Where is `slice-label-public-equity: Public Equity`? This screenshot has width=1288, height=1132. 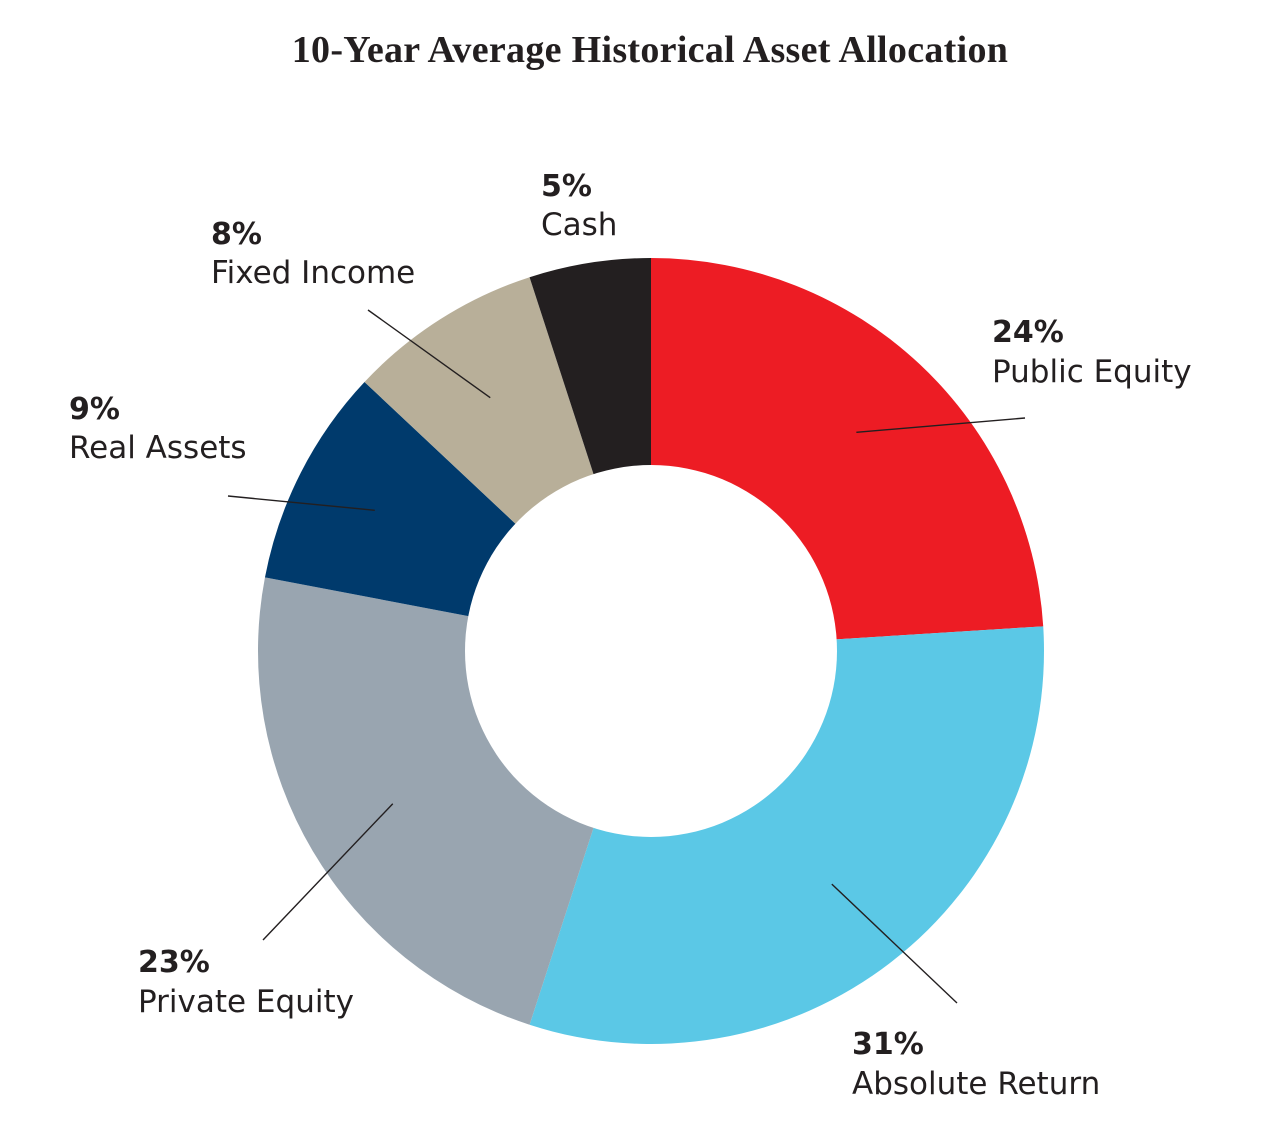 slice-label-public-equity: Public Equity is located at coordinates (1092, 372).